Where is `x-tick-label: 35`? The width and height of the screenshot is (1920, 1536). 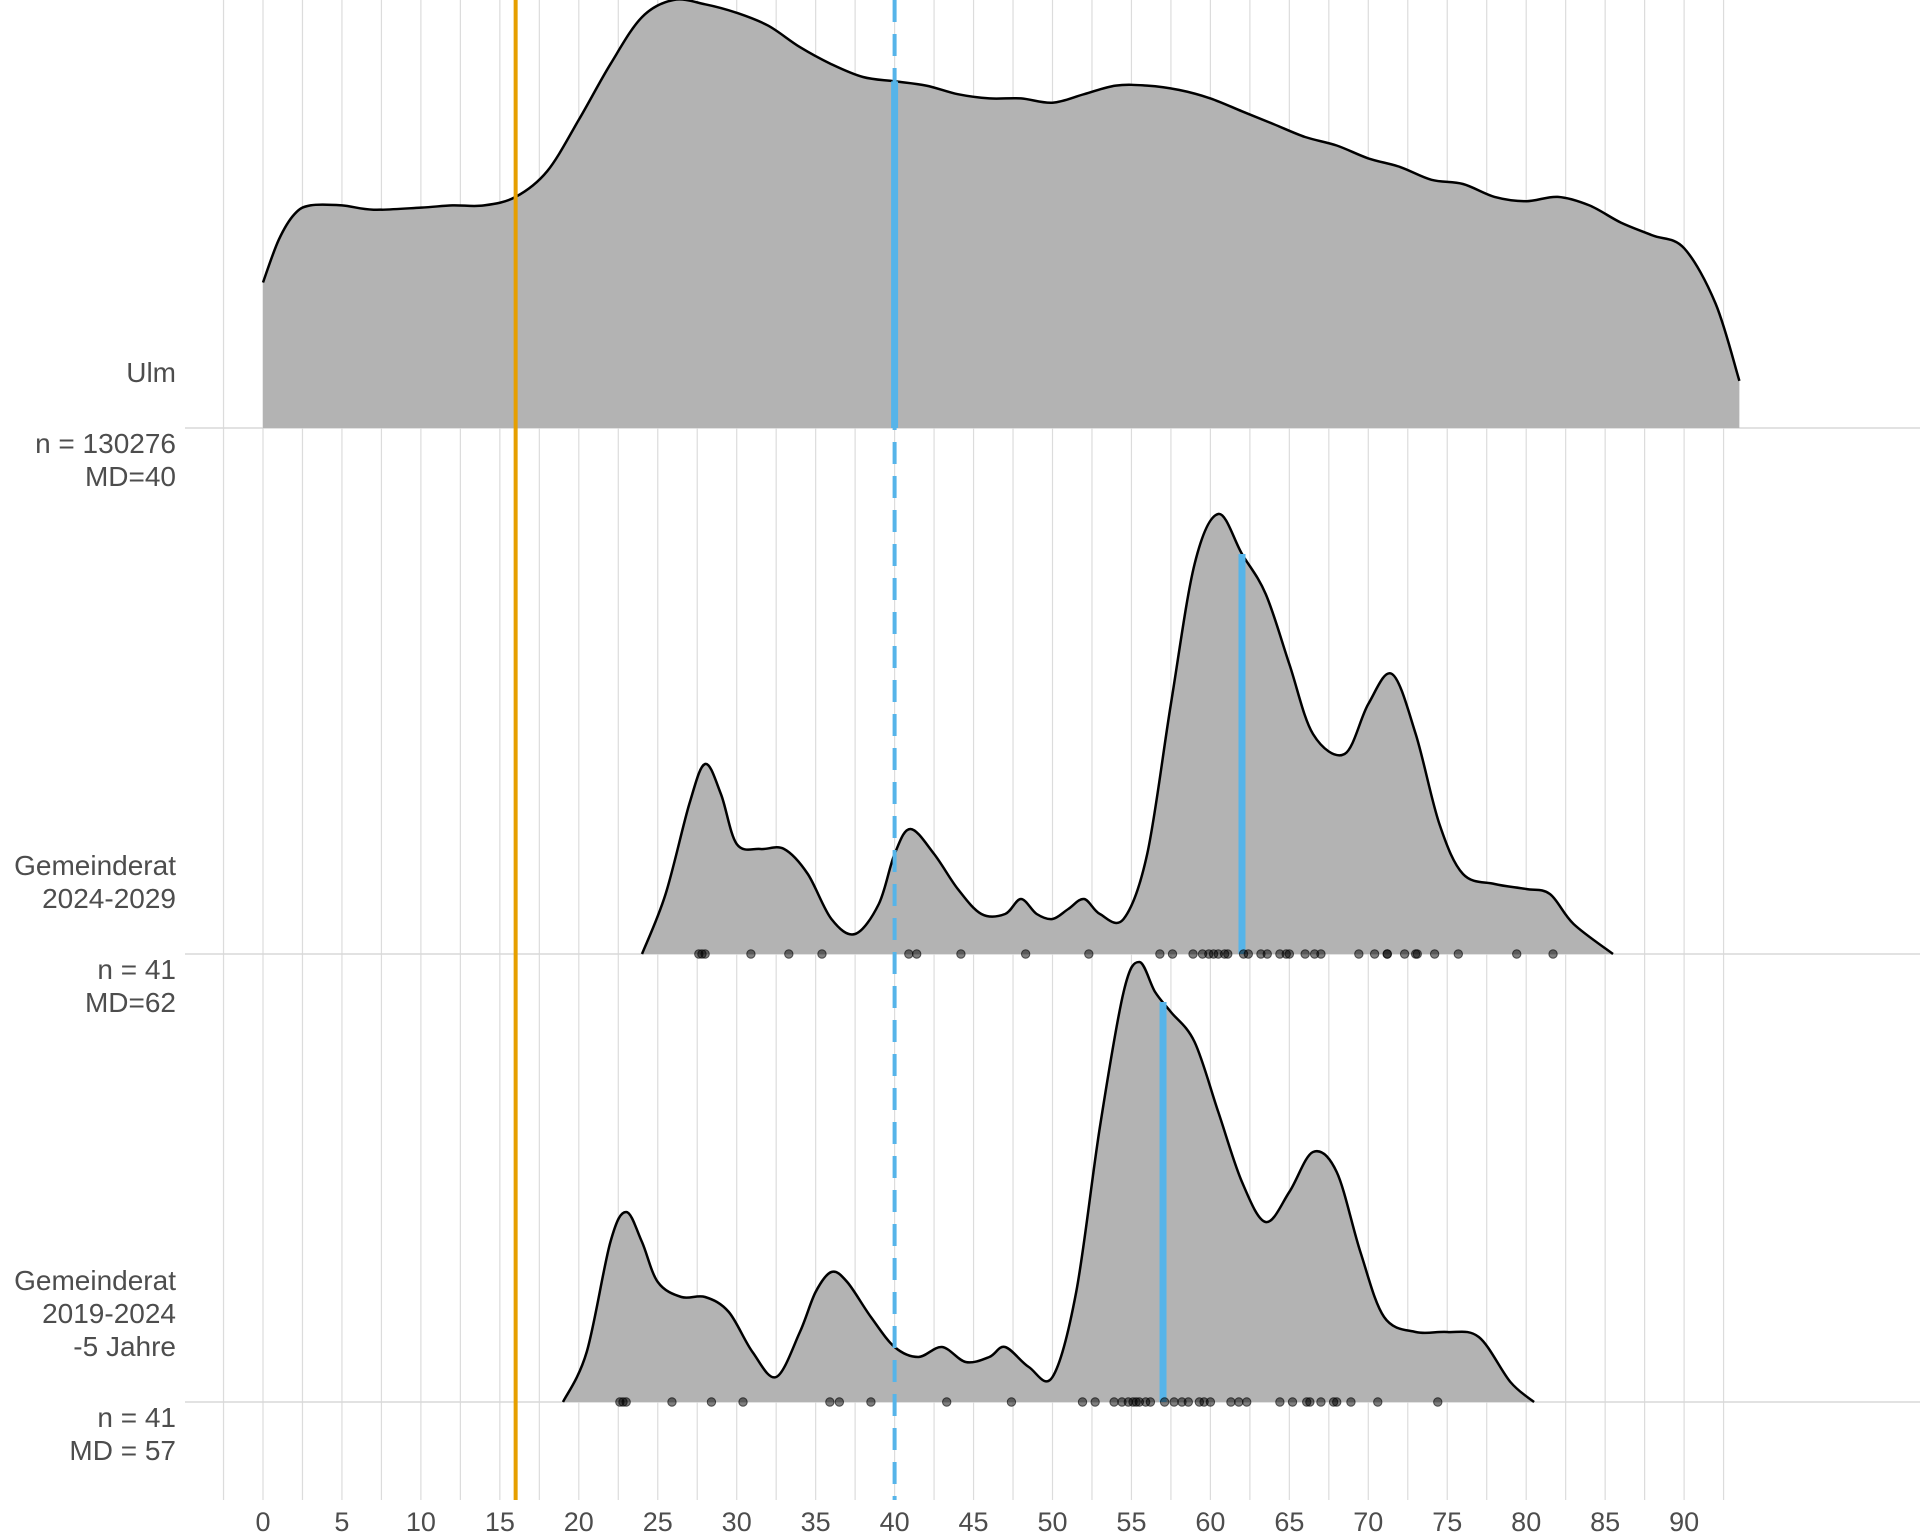
x-tick-label: 35 is located at coordinates (816, 1521).